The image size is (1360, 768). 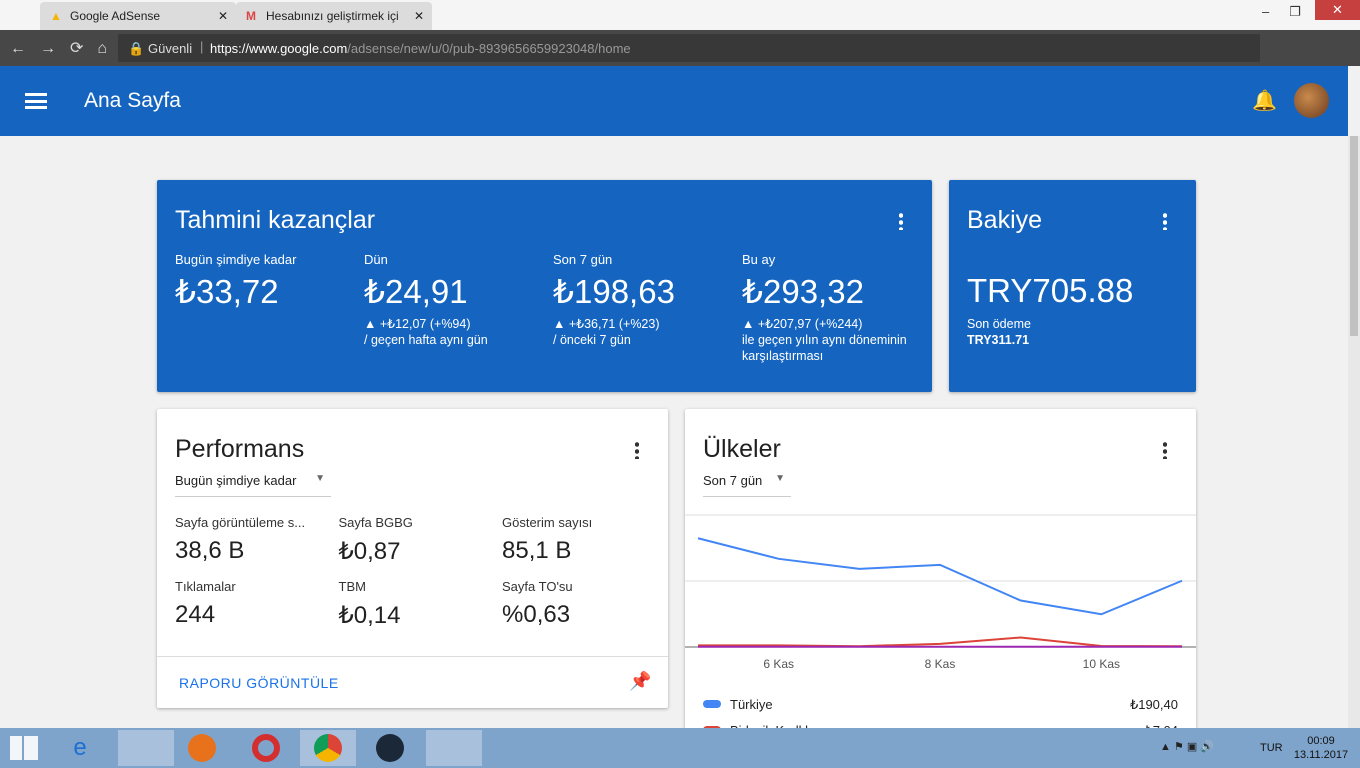 I want to click on metric-value: ₺0,87, so click(x=369, y=551).